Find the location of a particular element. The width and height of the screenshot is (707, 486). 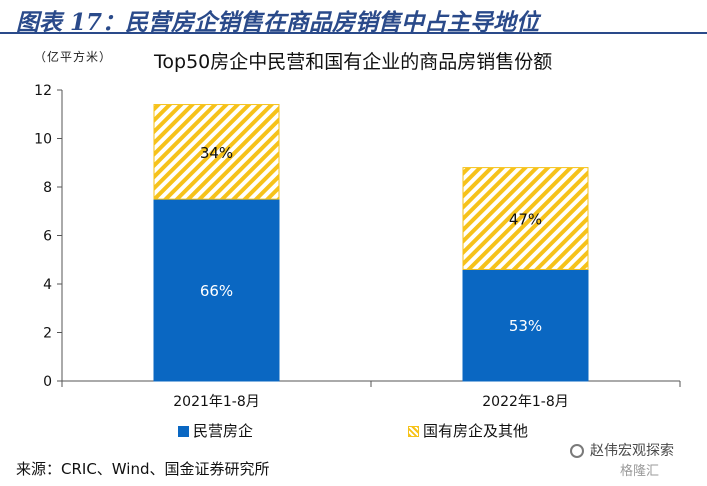

y-tick-label: 12 is located at coordinates (43, 91).